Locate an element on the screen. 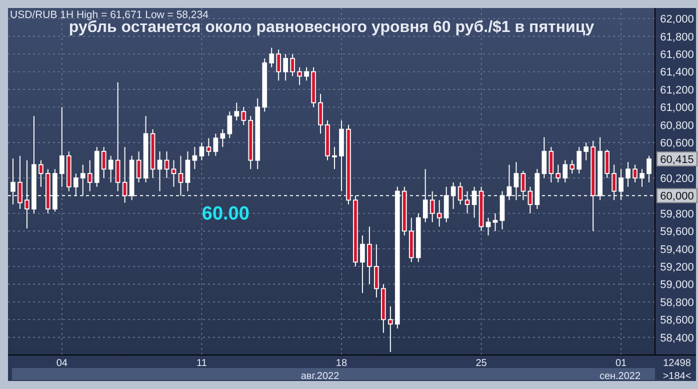  x-tick-label: 18 is located at coordinates (342, 363).